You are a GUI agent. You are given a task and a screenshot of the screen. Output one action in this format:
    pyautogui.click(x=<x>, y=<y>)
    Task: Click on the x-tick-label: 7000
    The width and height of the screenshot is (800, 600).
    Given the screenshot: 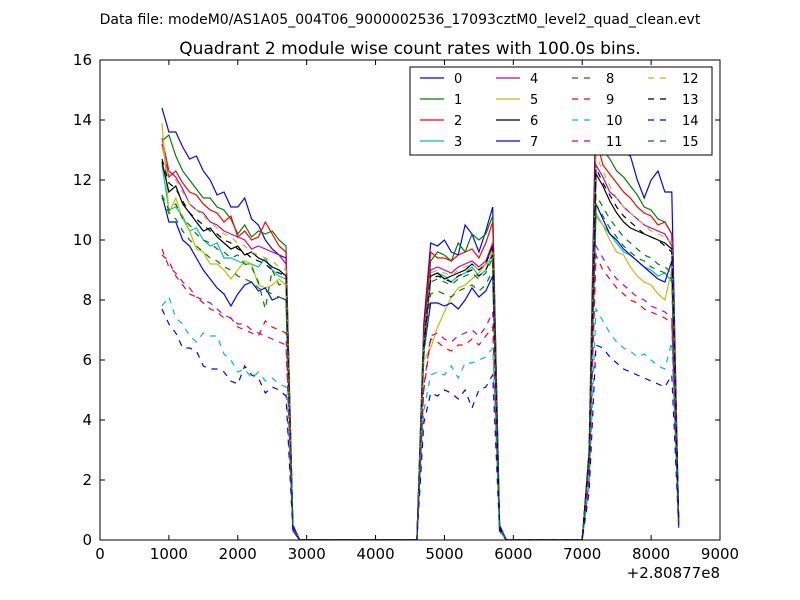 What is the action you would take?
    pyautogui.click(x=582, y=554)
    